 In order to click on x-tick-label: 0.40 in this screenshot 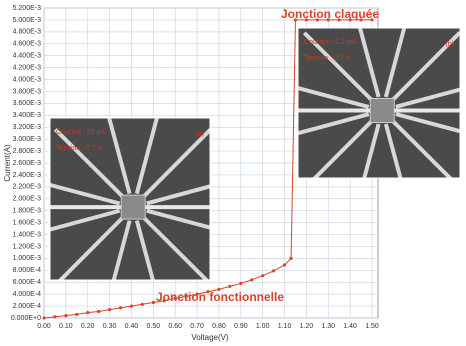, I will do `click(132, 326)`.